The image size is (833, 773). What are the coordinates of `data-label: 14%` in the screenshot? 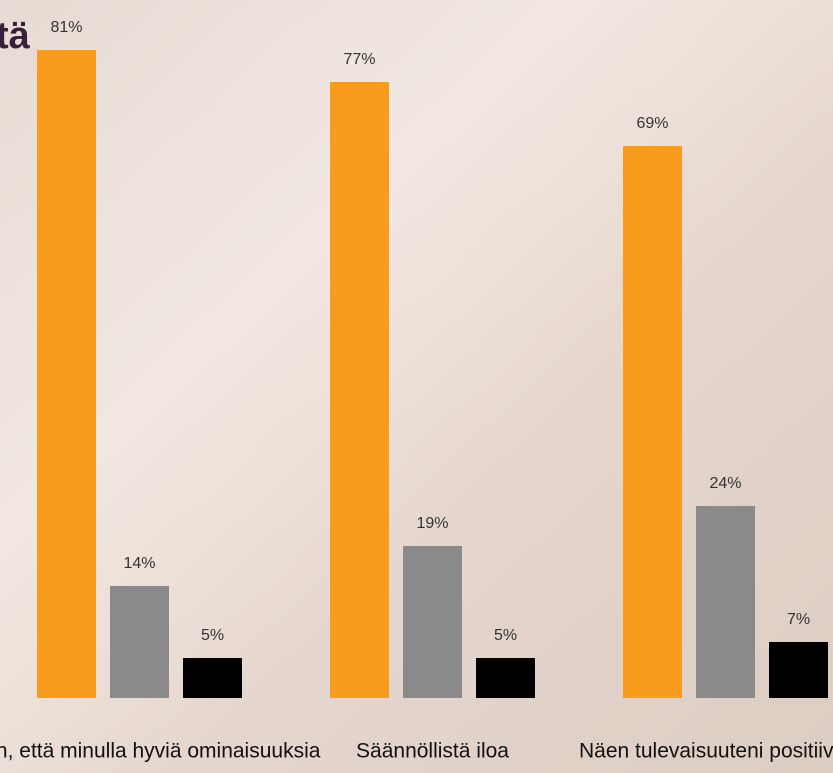 It's located at (139, 563).